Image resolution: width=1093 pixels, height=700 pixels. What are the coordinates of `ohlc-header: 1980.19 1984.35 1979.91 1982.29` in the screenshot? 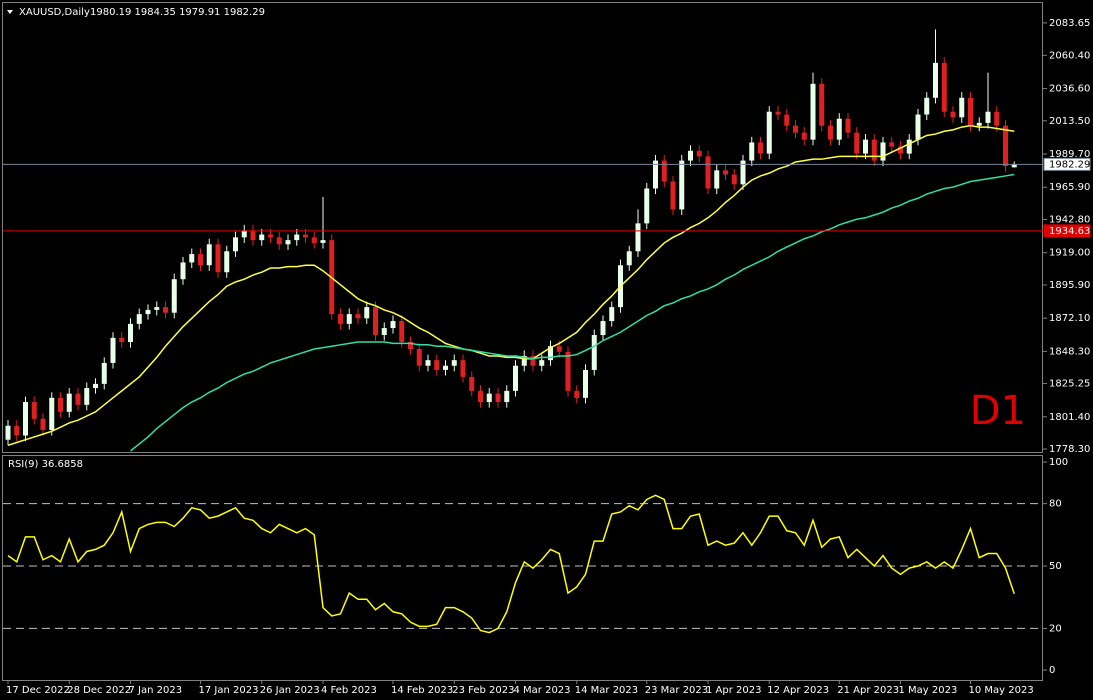 It's located at (177, 12).